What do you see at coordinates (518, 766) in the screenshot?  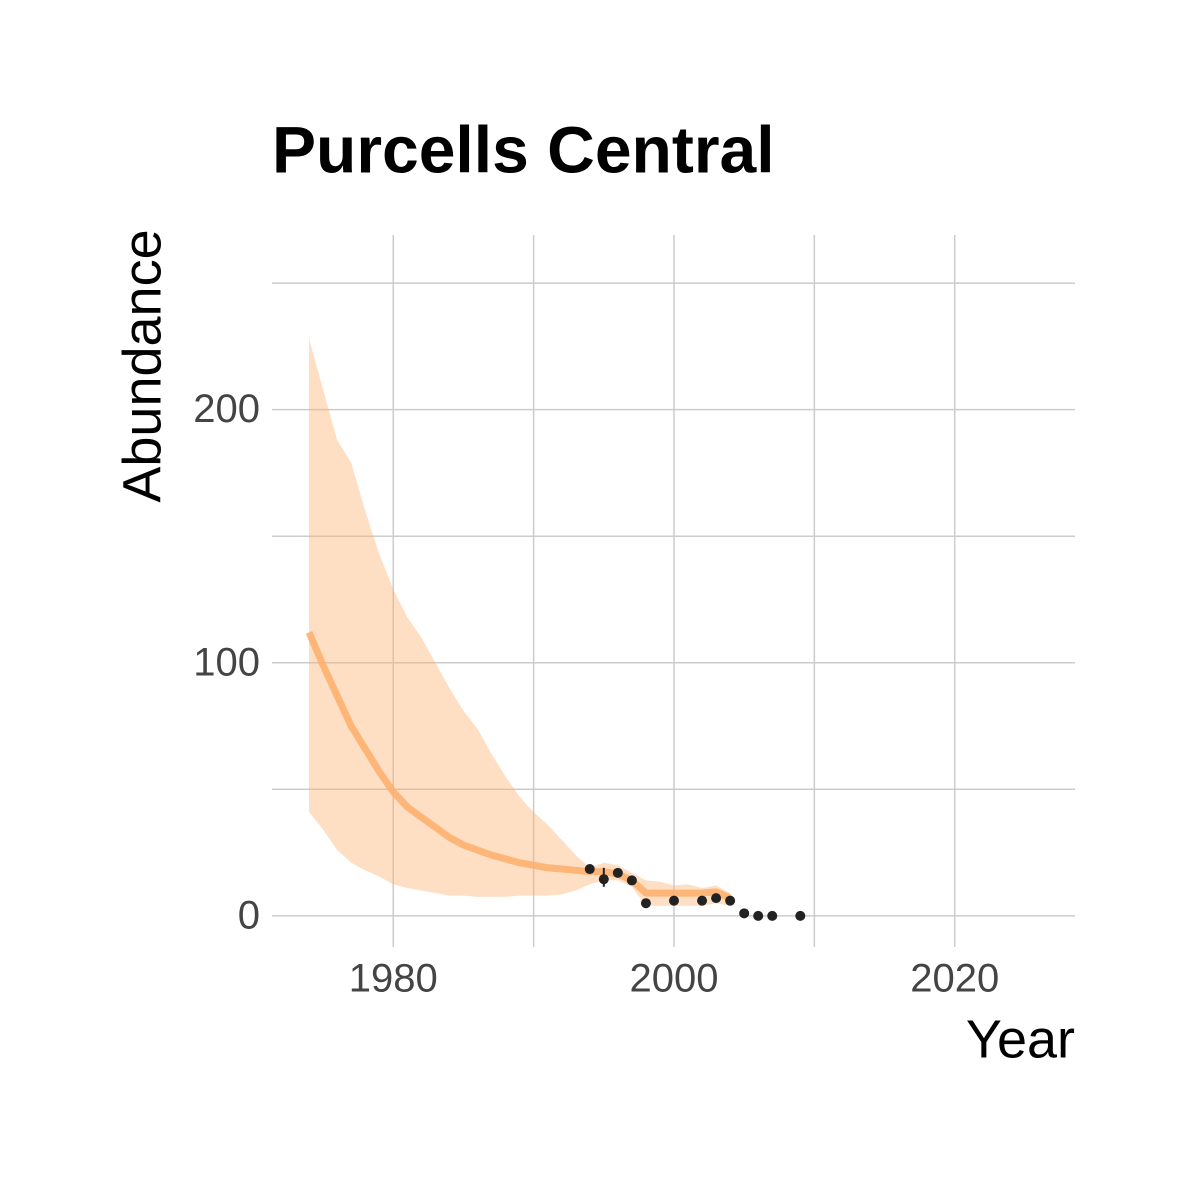 I see `fit-line` at bounding box center [518, 766].